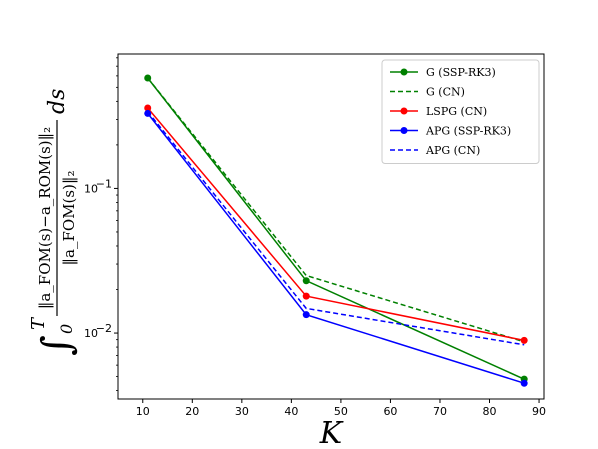  I want to click on x-tick-label: 10, so click(143, 411).